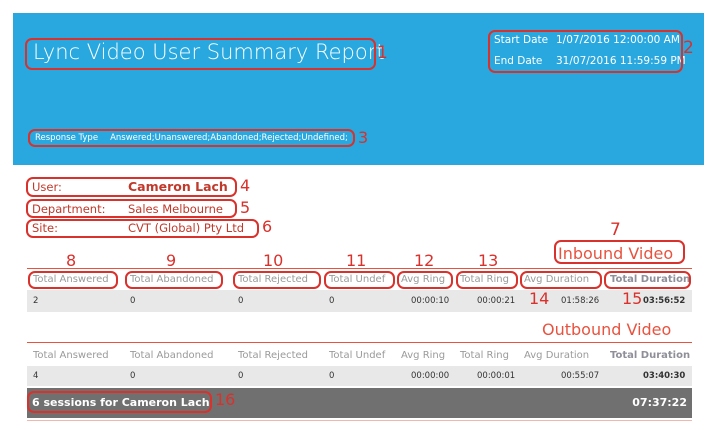 The image size is (717, 430). What do you see at coordinates (688, 48) in the screenshot?
I see `annotation-number-2: 2` at bounding box center [688, 48].